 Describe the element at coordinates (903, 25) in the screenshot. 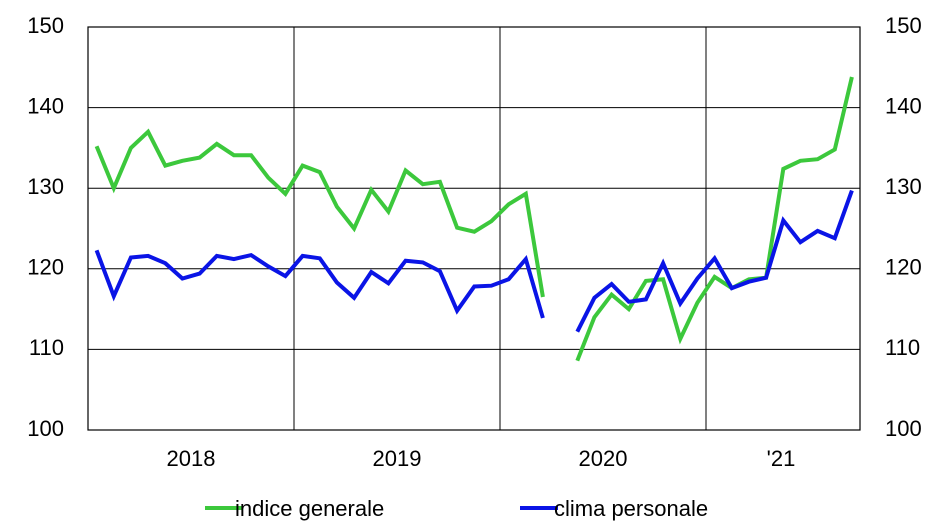

I see `y2-tick-label: 150` at that location.